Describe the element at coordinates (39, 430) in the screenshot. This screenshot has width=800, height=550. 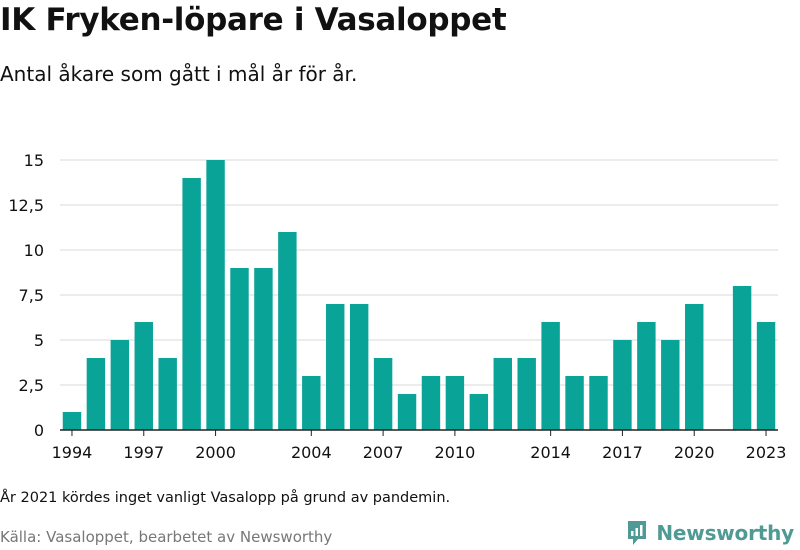
I see `y-tick-label: 0` at that location.